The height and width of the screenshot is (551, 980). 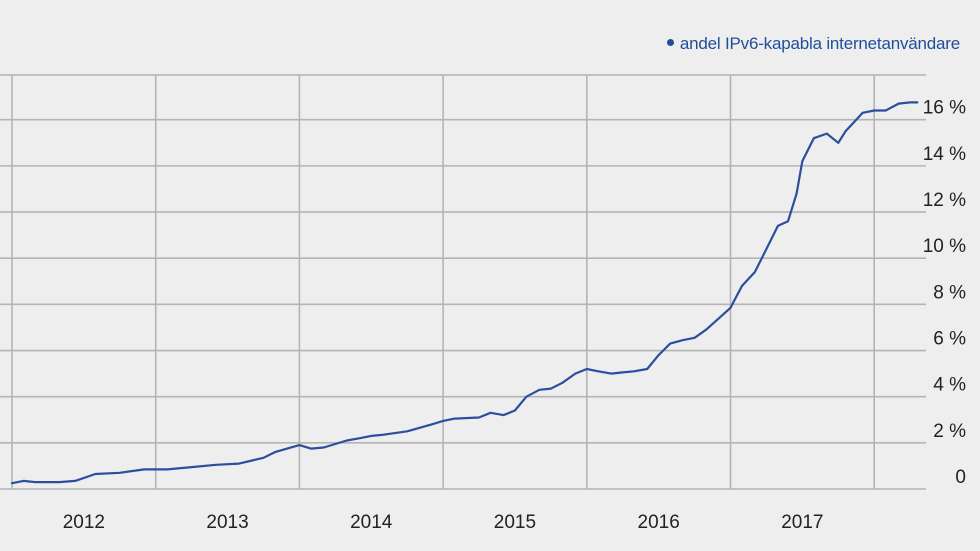 I want to click on y-tick-label: 6 %, so click(x=949, y=339).